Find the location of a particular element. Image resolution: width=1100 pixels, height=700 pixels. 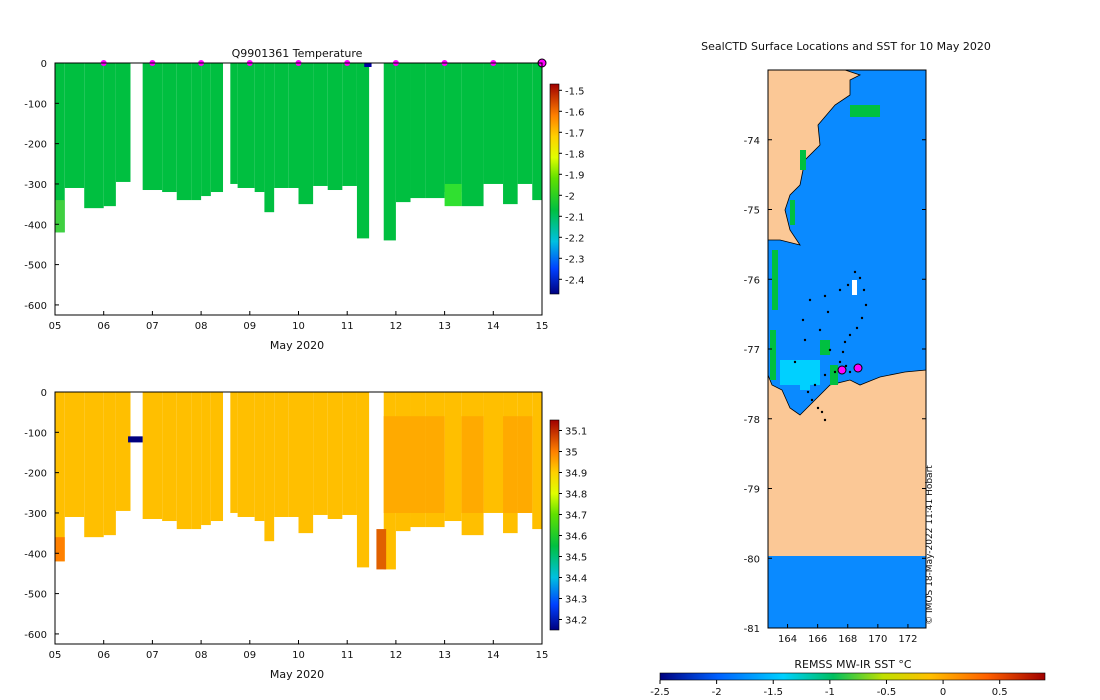

colorbar-tick-label: 34.4 is located at coordinates (576, 579).